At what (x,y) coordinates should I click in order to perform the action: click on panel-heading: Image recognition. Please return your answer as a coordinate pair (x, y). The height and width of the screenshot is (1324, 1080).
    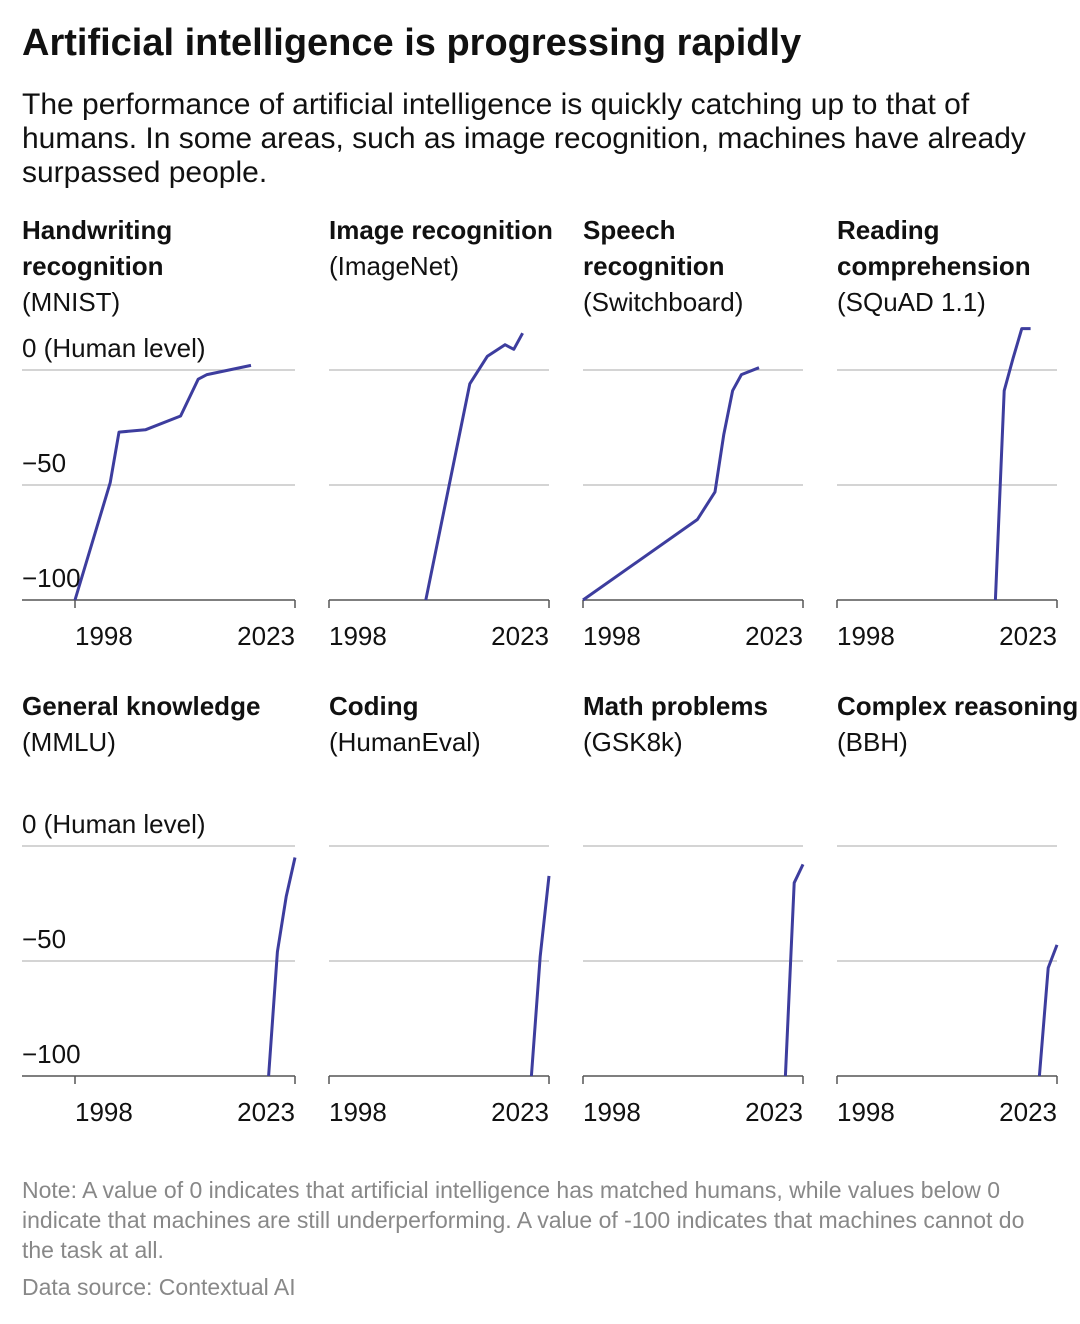
    Looking at the image, I should click on (441, 230).